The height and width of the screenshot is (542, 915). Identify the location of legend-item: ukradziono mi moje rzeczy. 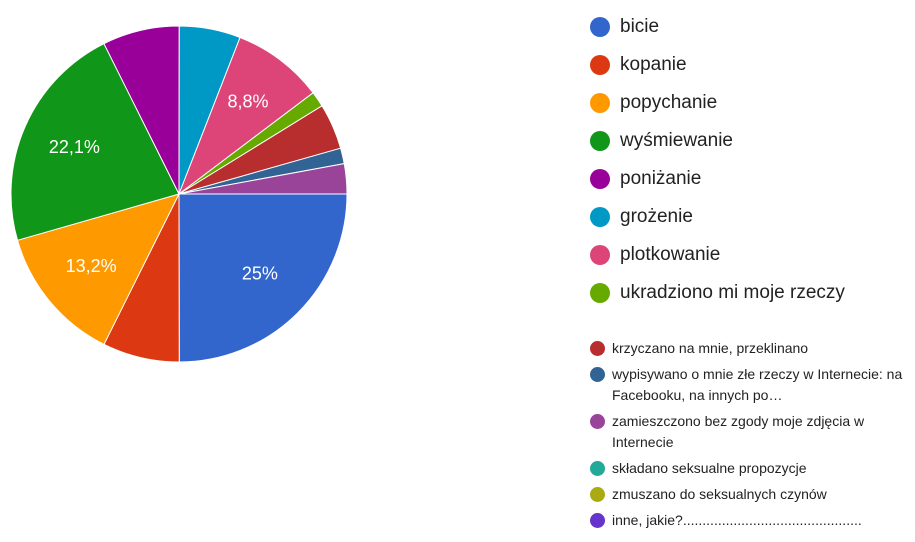
(750, 299).